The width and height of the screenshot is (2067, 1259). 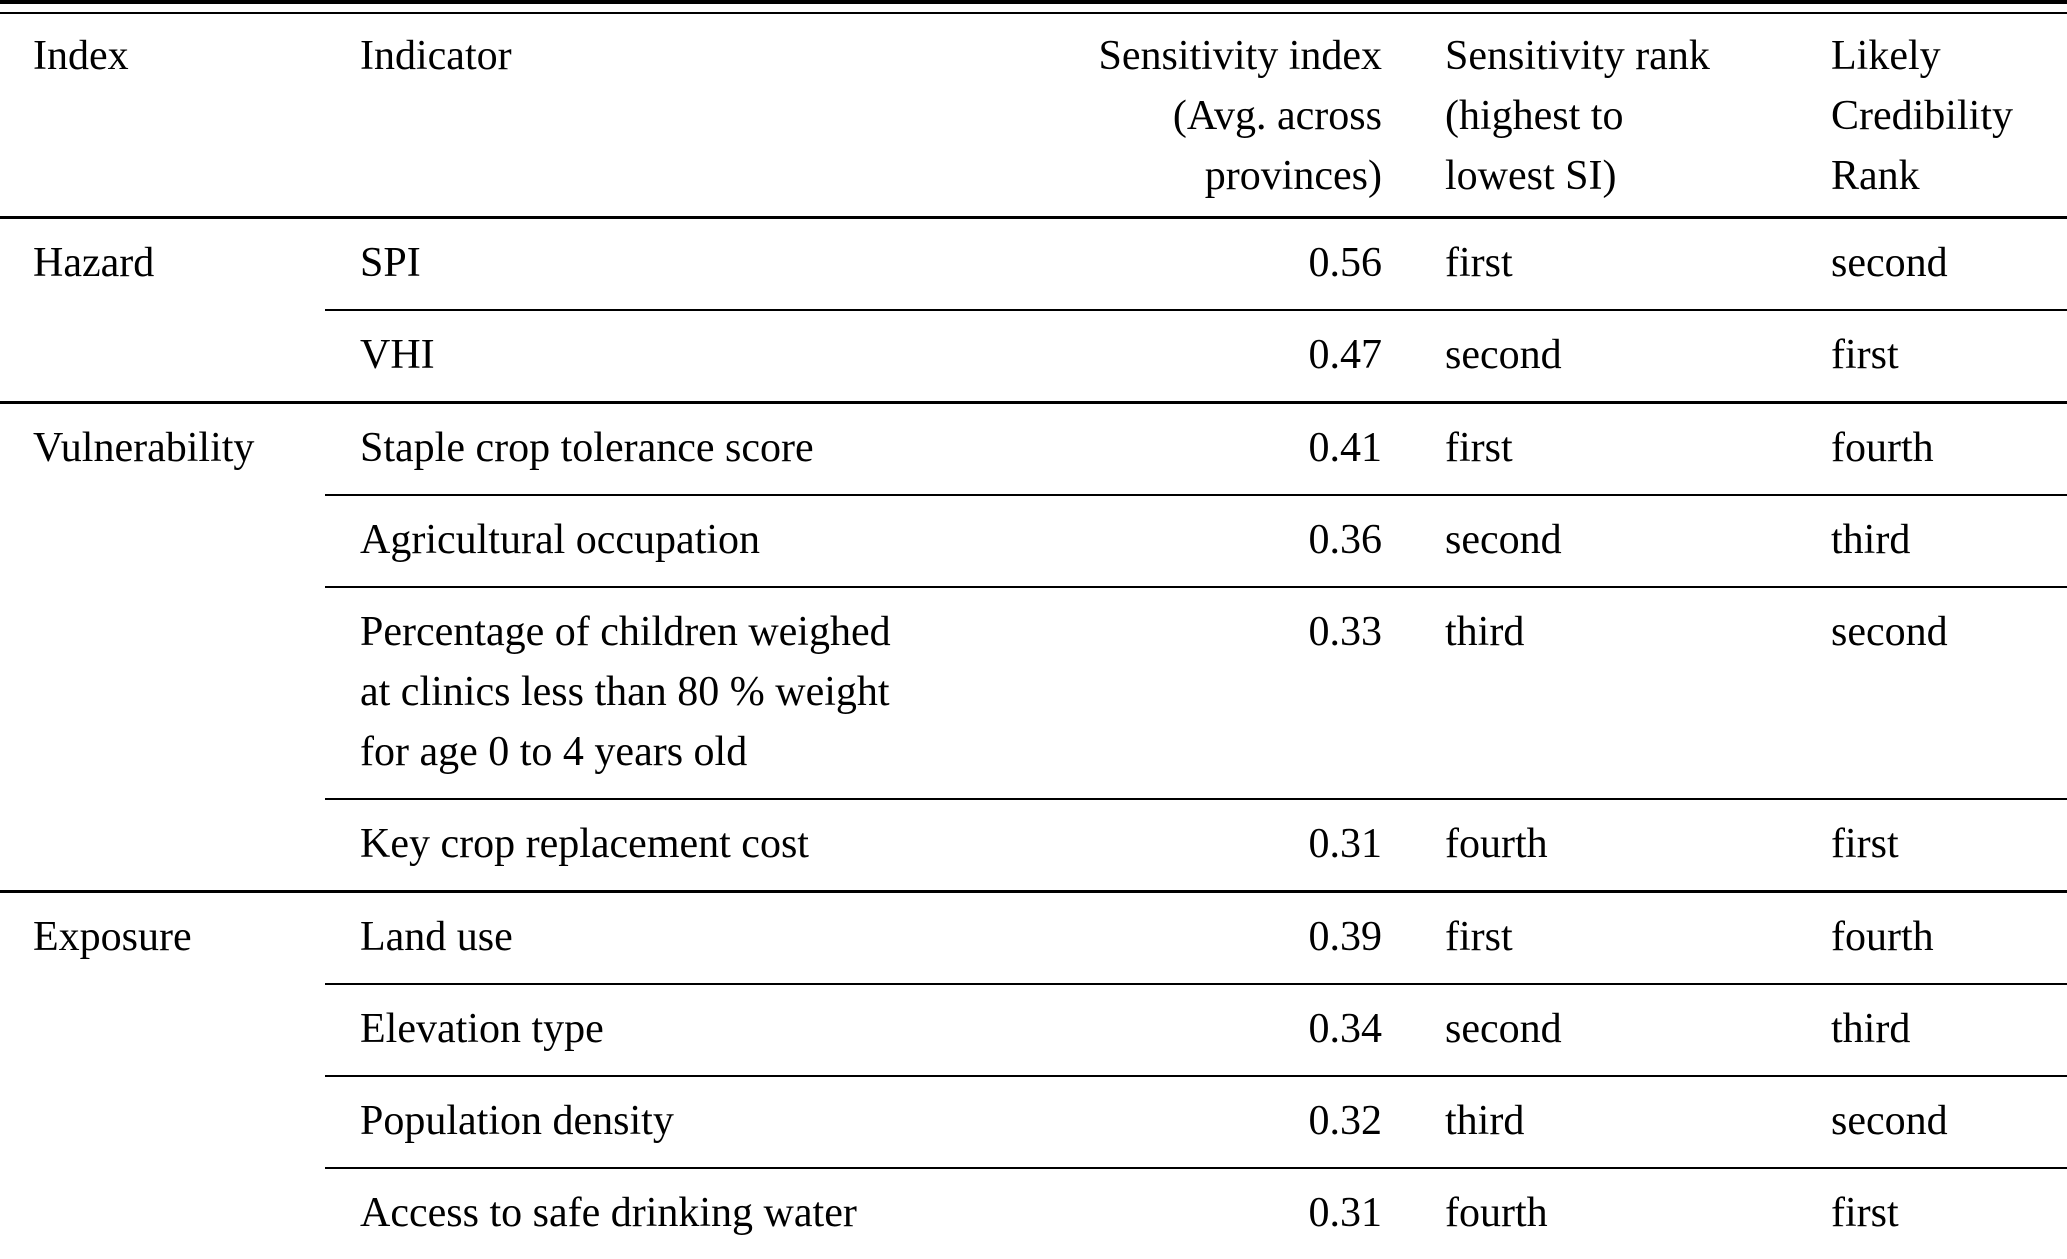 I want to click on sensitivity-index-cell: 0.34, so click(x=1221, y=1029).